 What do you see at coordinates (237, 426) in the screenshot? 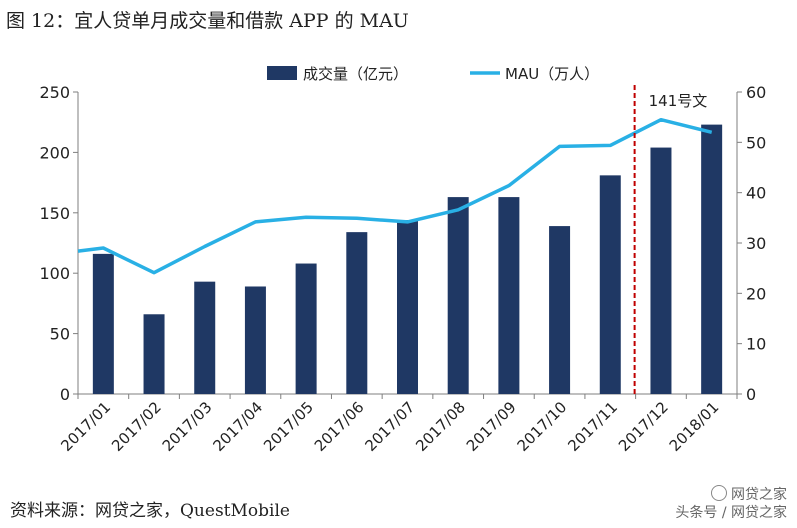
I see `x-tick-label: 2017/04` at bounding box center [237, 426].